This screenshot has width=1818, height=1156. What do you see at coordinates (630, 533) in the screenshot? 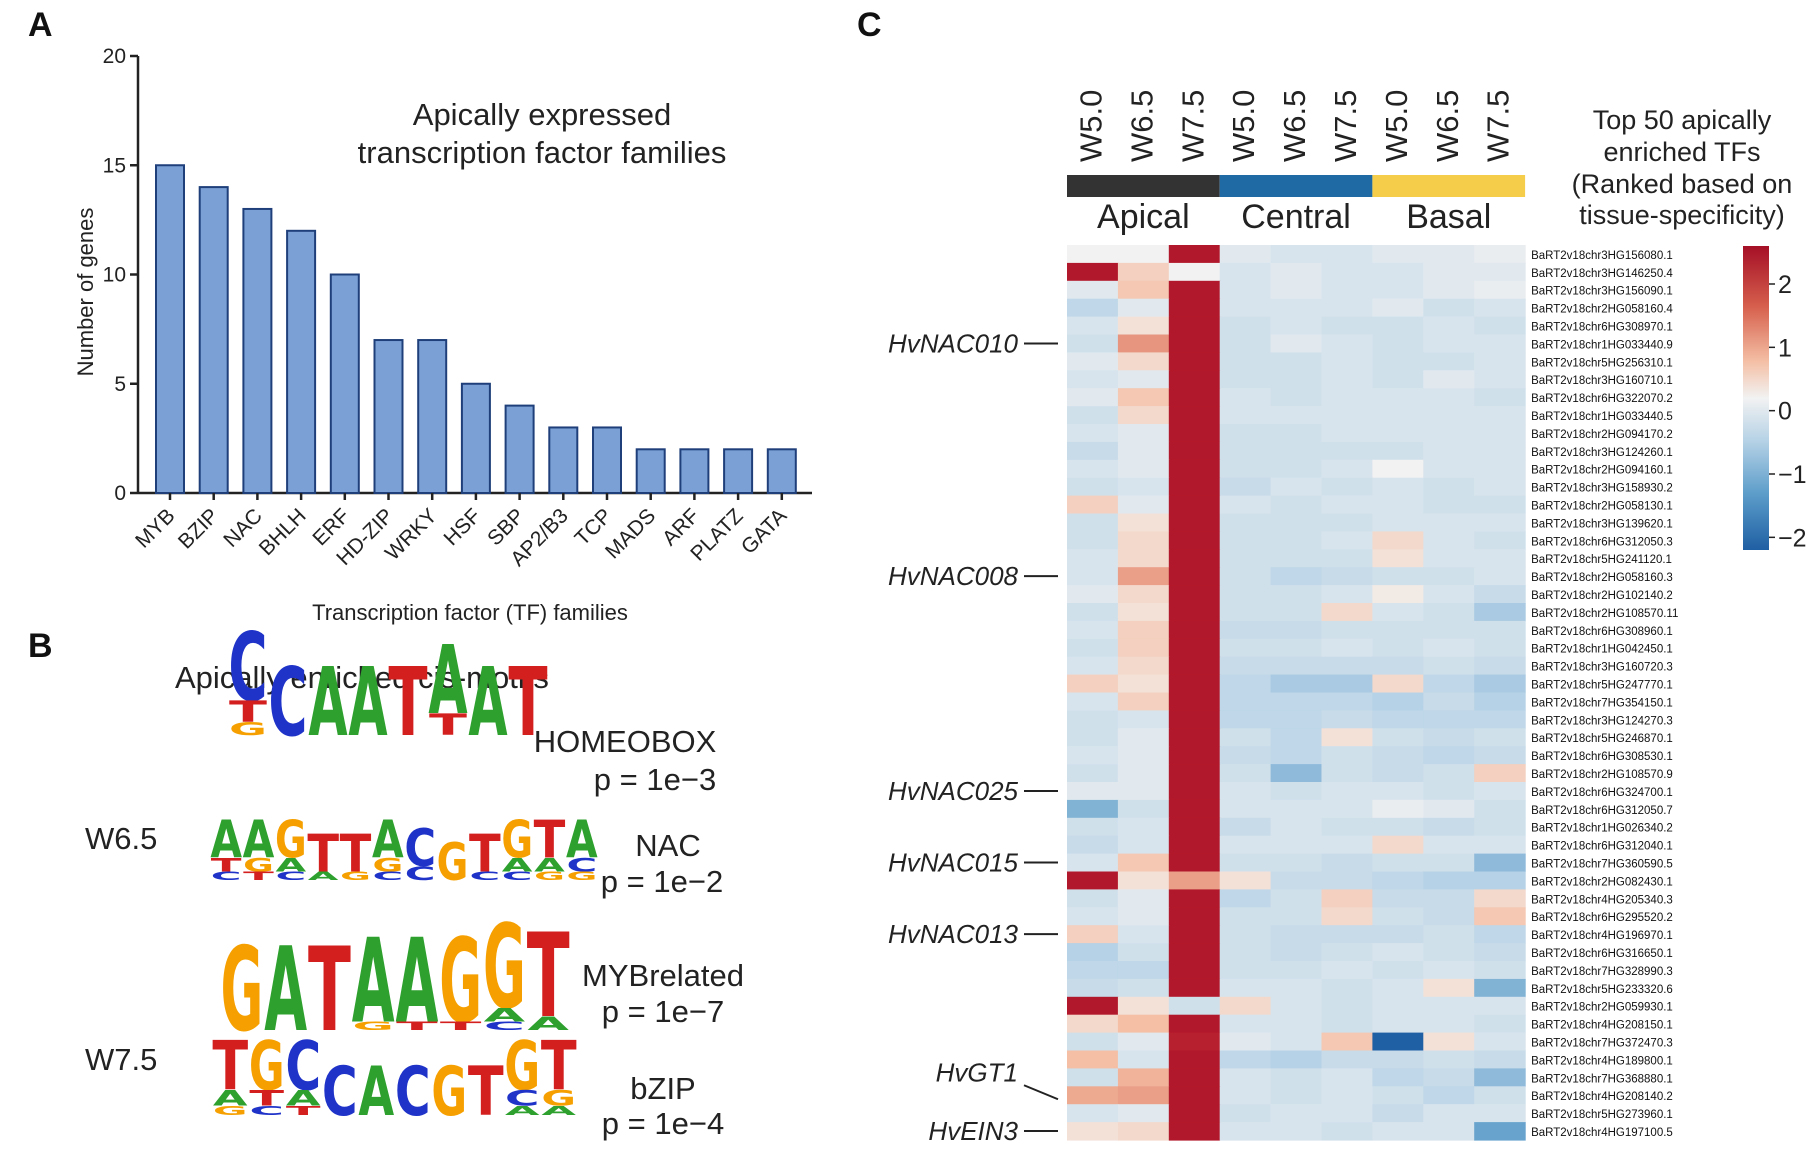
I see `x-tick-label: MADS` at bounding box center [630, 533].